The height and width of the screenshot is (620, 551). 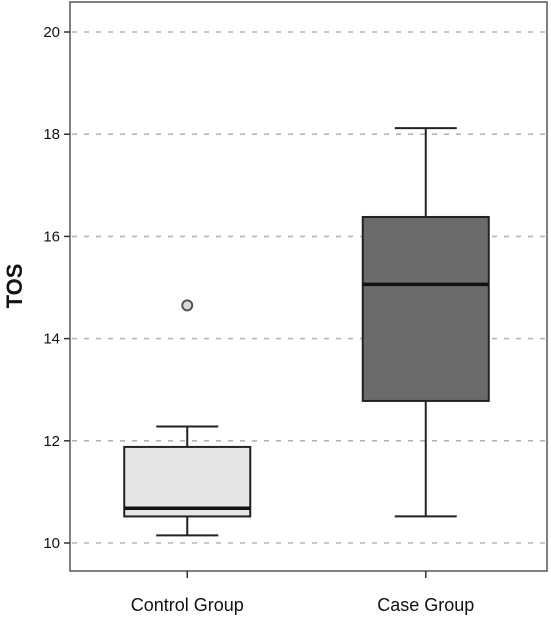 I want to click on box-case-group, so click(x=425, y=322).